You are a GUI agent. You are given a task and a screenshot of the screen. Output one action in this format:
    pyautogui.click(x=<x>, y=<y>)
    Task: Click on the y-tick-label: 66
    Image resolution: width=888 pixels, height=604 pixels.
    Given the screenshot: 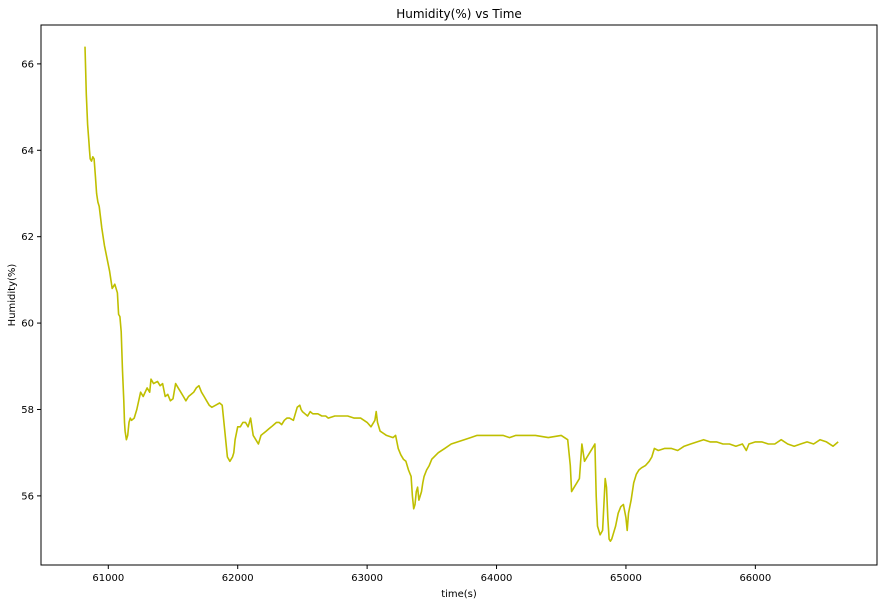 What is the action you would take?
    pyautogui.click(x=27, y=64)
    